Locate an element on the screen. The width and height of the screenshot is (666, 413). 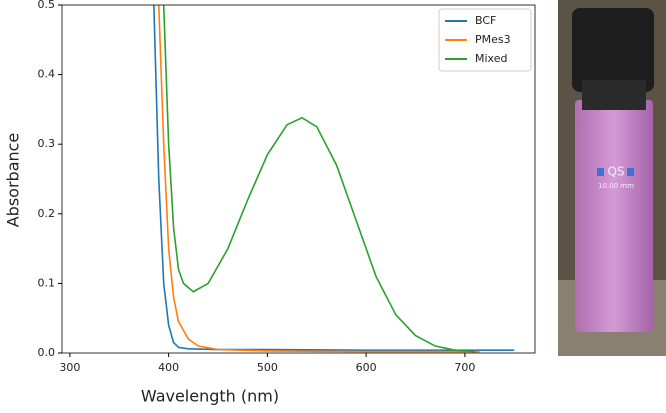
y-tick-label: 0.2 is located at coordinates (47, 213).